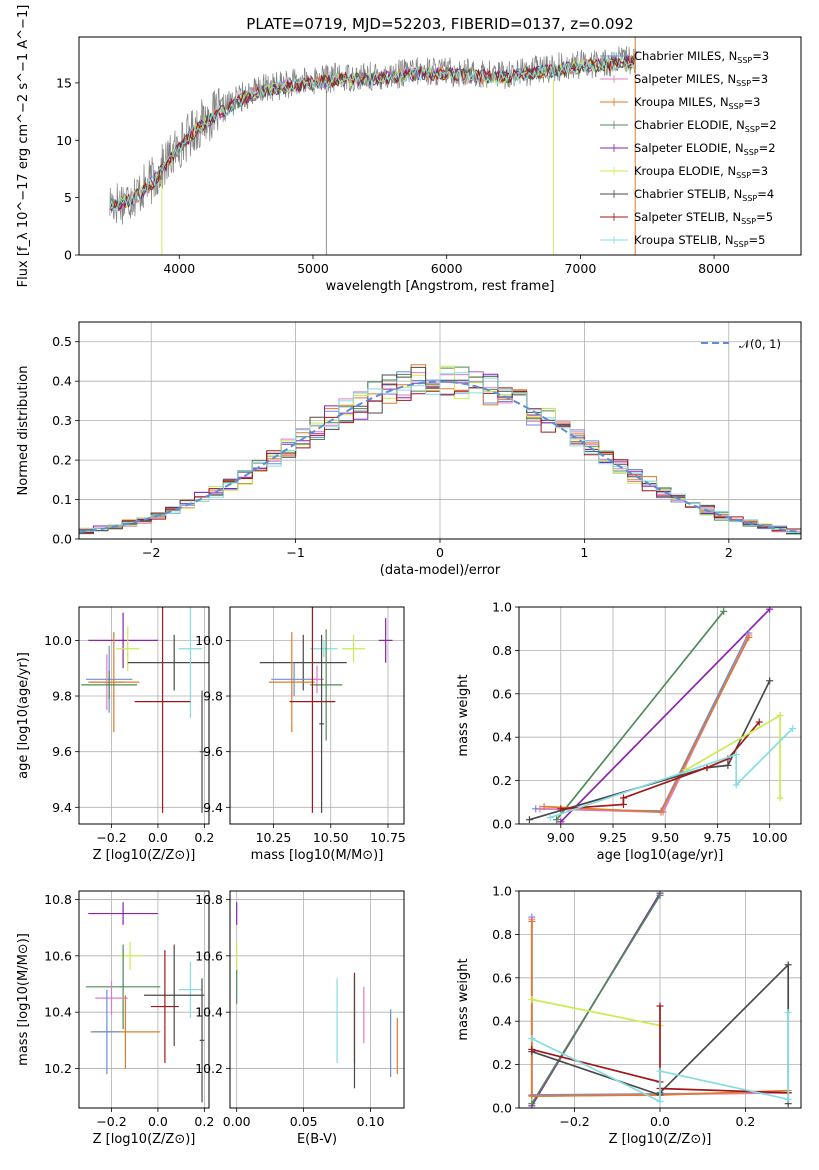 The image size is (819, 1170). What do you see at coordinates (317, 999) in the screenshot?
I see `plot-area-mass-vs-EBV` at bounding box center [317, 999].